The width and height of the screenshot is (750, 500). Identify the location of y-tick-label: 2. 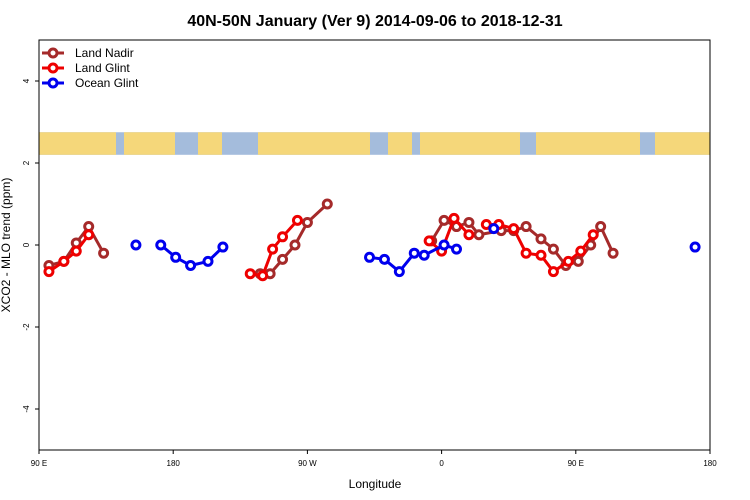
(26, 162).